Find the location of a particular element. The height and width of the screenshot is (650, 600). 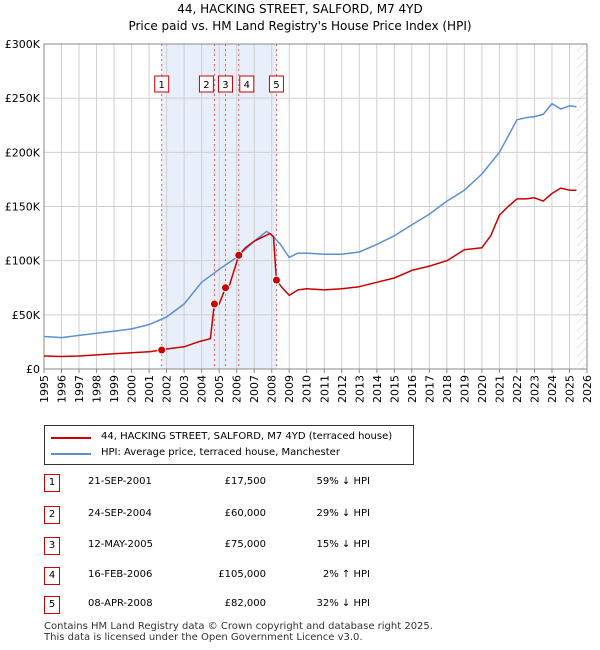

x-tick-label: 2016 is located at coordinates (412, 389).